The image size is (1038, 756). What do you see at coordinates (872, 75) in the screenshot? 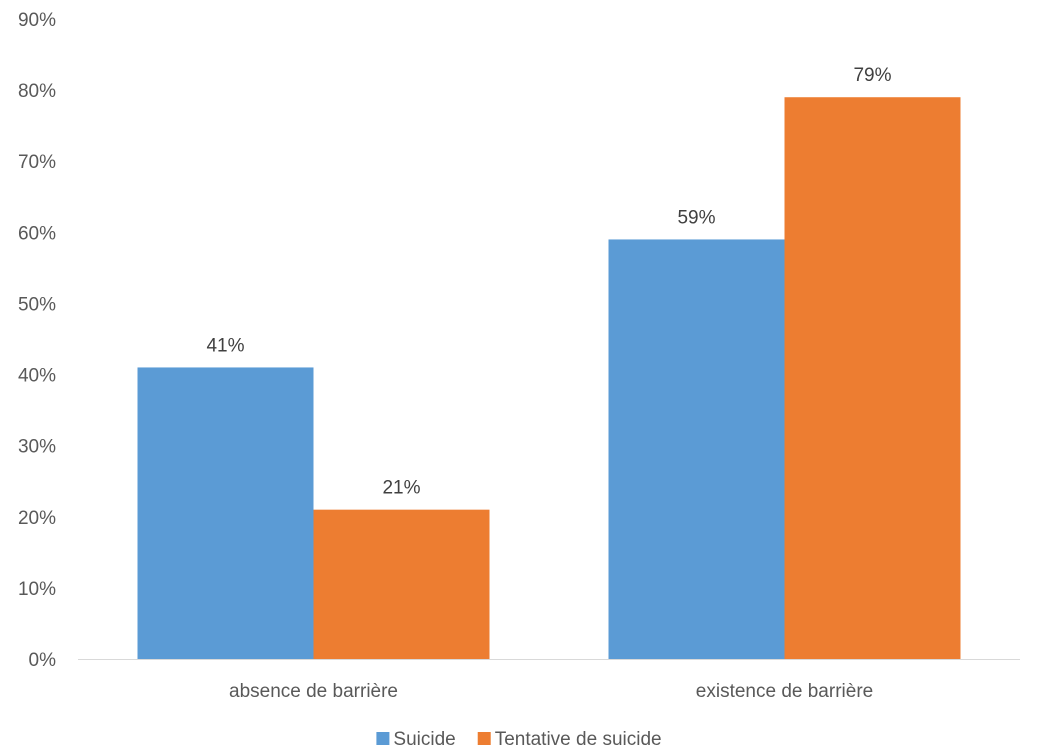
I see `data-label: 79%` at bounding box center [872, 75].